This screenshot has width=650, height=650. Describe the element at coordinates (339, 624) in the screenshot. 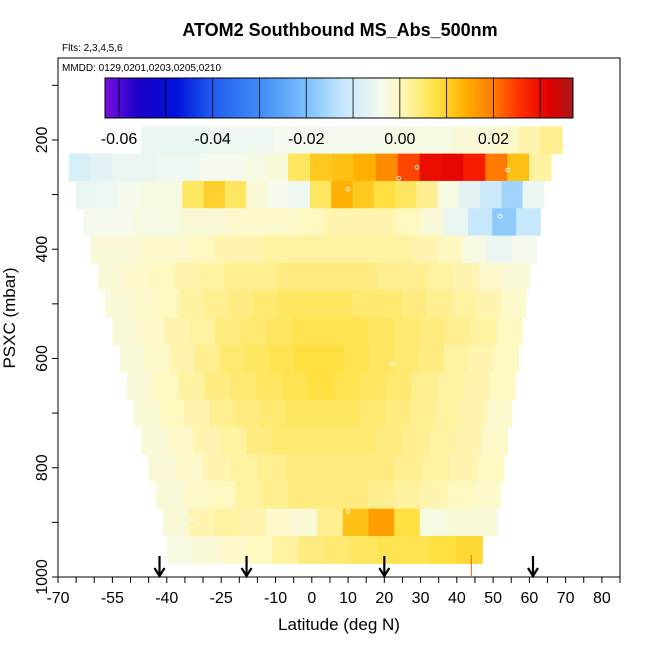

I see `x-axis-label: Latitude (deg N)` at that location.